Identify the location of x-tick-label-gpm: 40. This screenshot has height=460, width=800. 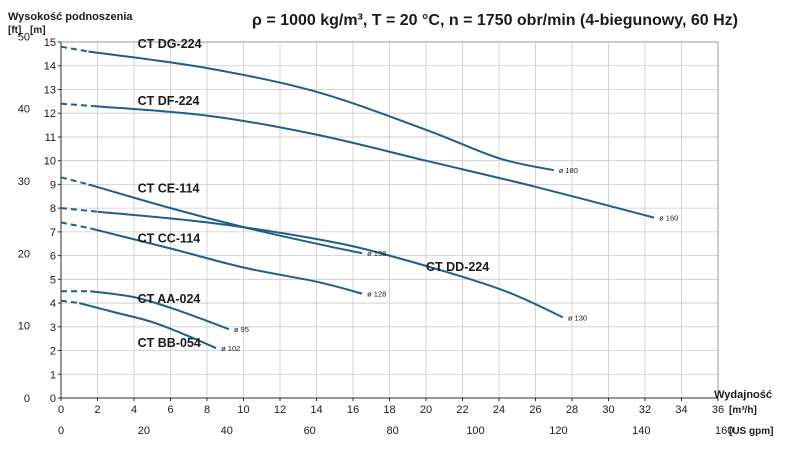
(227, 431).